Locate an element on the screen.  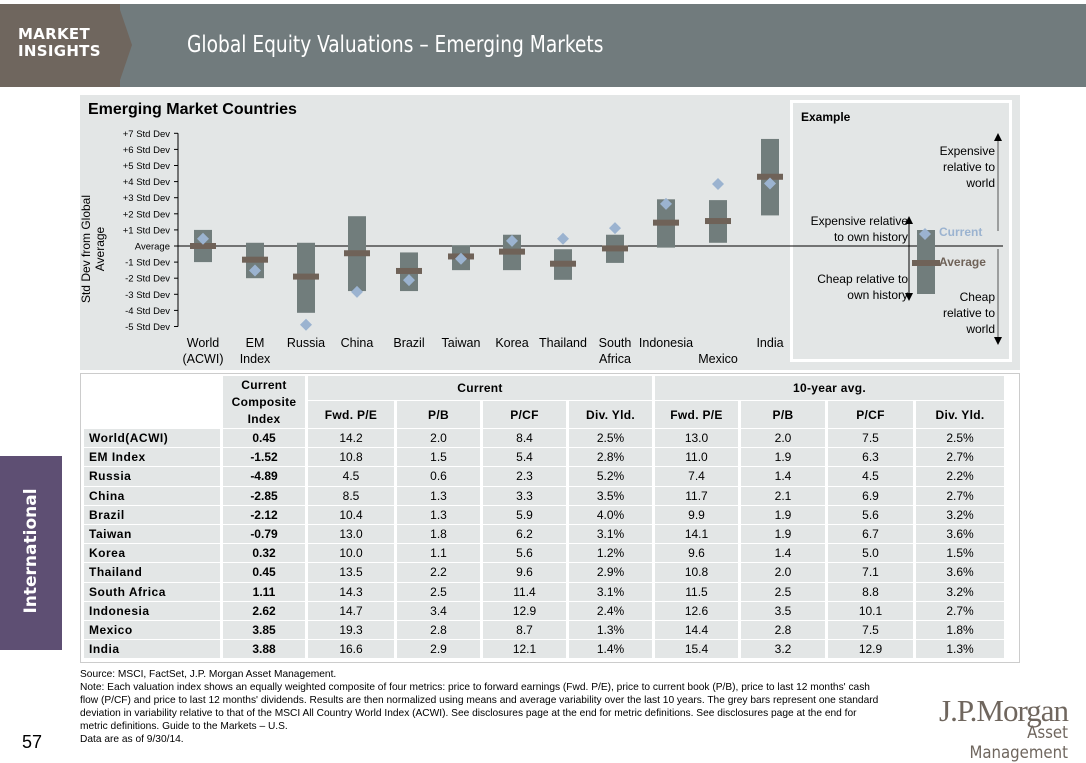
cell: 16.6 is located at coordinates (351, 649).